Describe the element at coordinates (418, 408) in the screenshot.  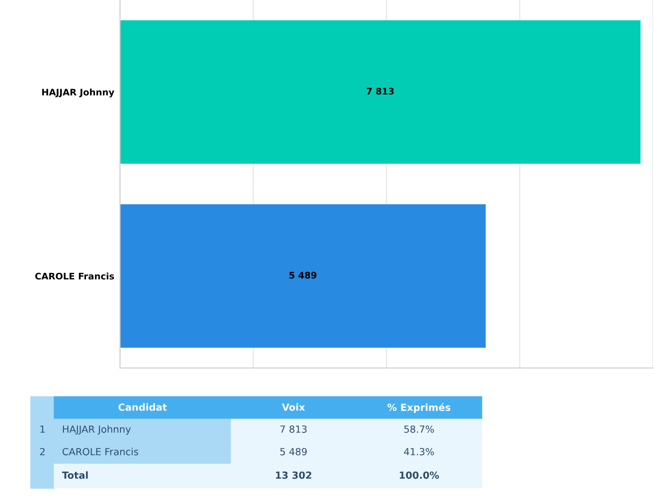
I see `text: % Exprimés` at that location.